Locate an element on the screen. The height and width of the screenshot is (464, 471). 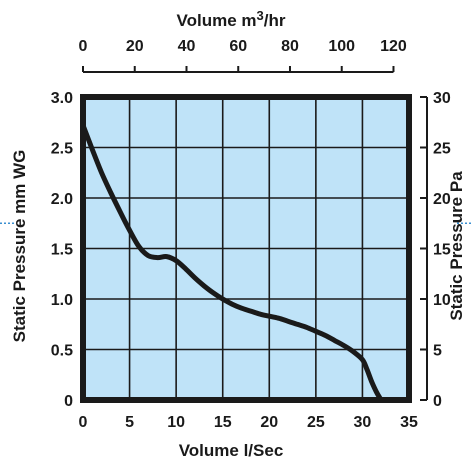
x-tick-label: 35 is located at coordinates (409, 422).